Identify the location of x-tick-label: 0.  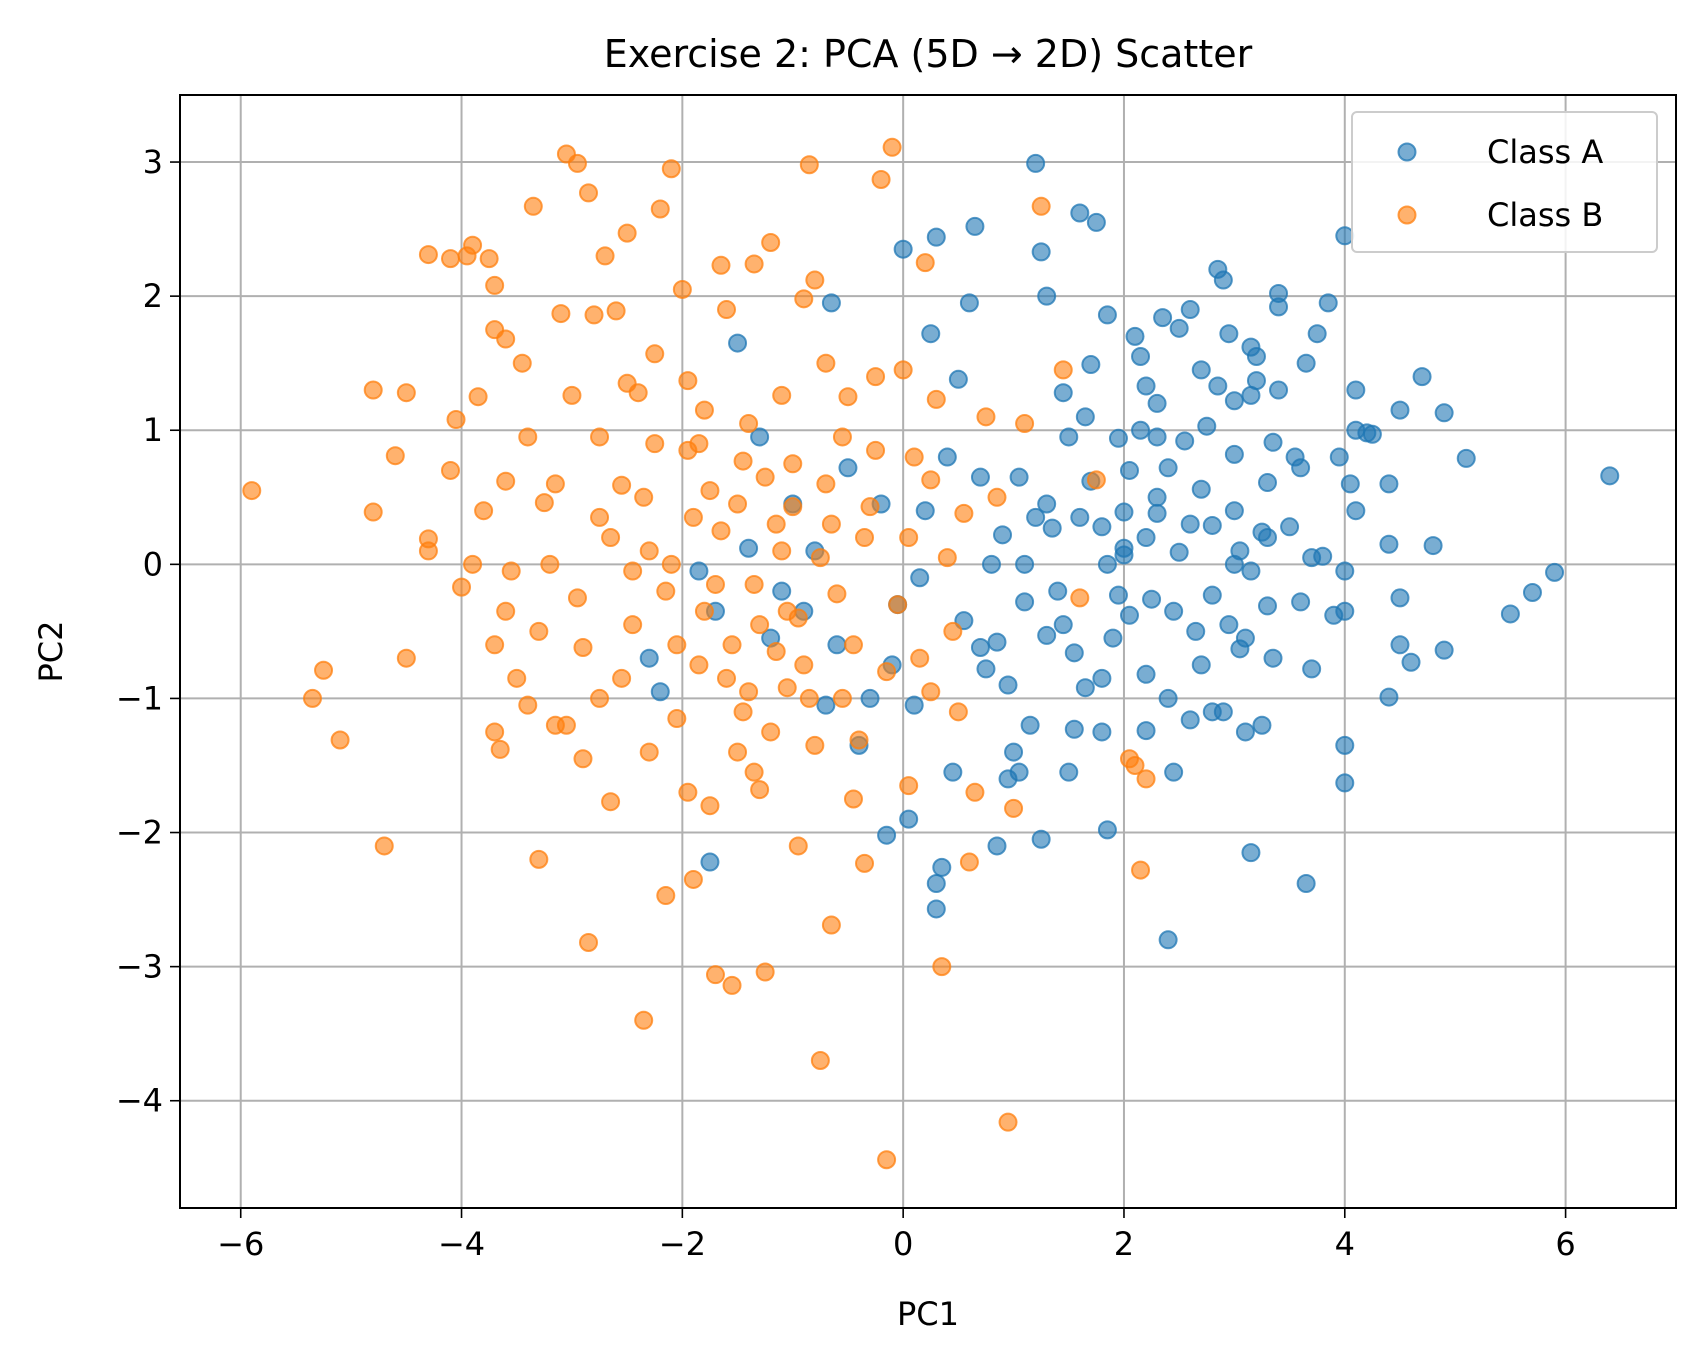
(903, 1244).